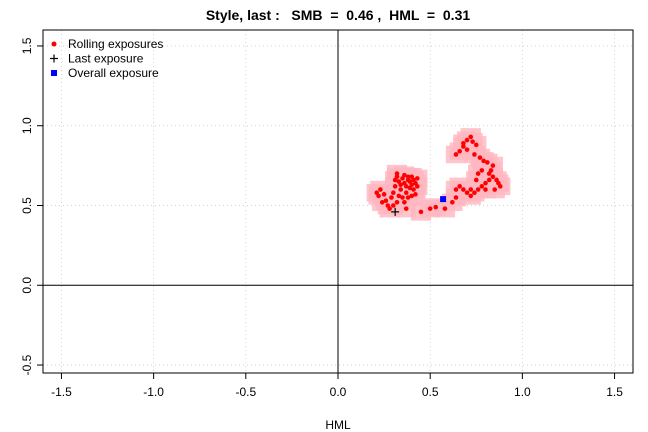  What do you see at coordinates (54, 58) in the screenshot?
I see `legend-marker-plus` at bounding box center [54, 58].